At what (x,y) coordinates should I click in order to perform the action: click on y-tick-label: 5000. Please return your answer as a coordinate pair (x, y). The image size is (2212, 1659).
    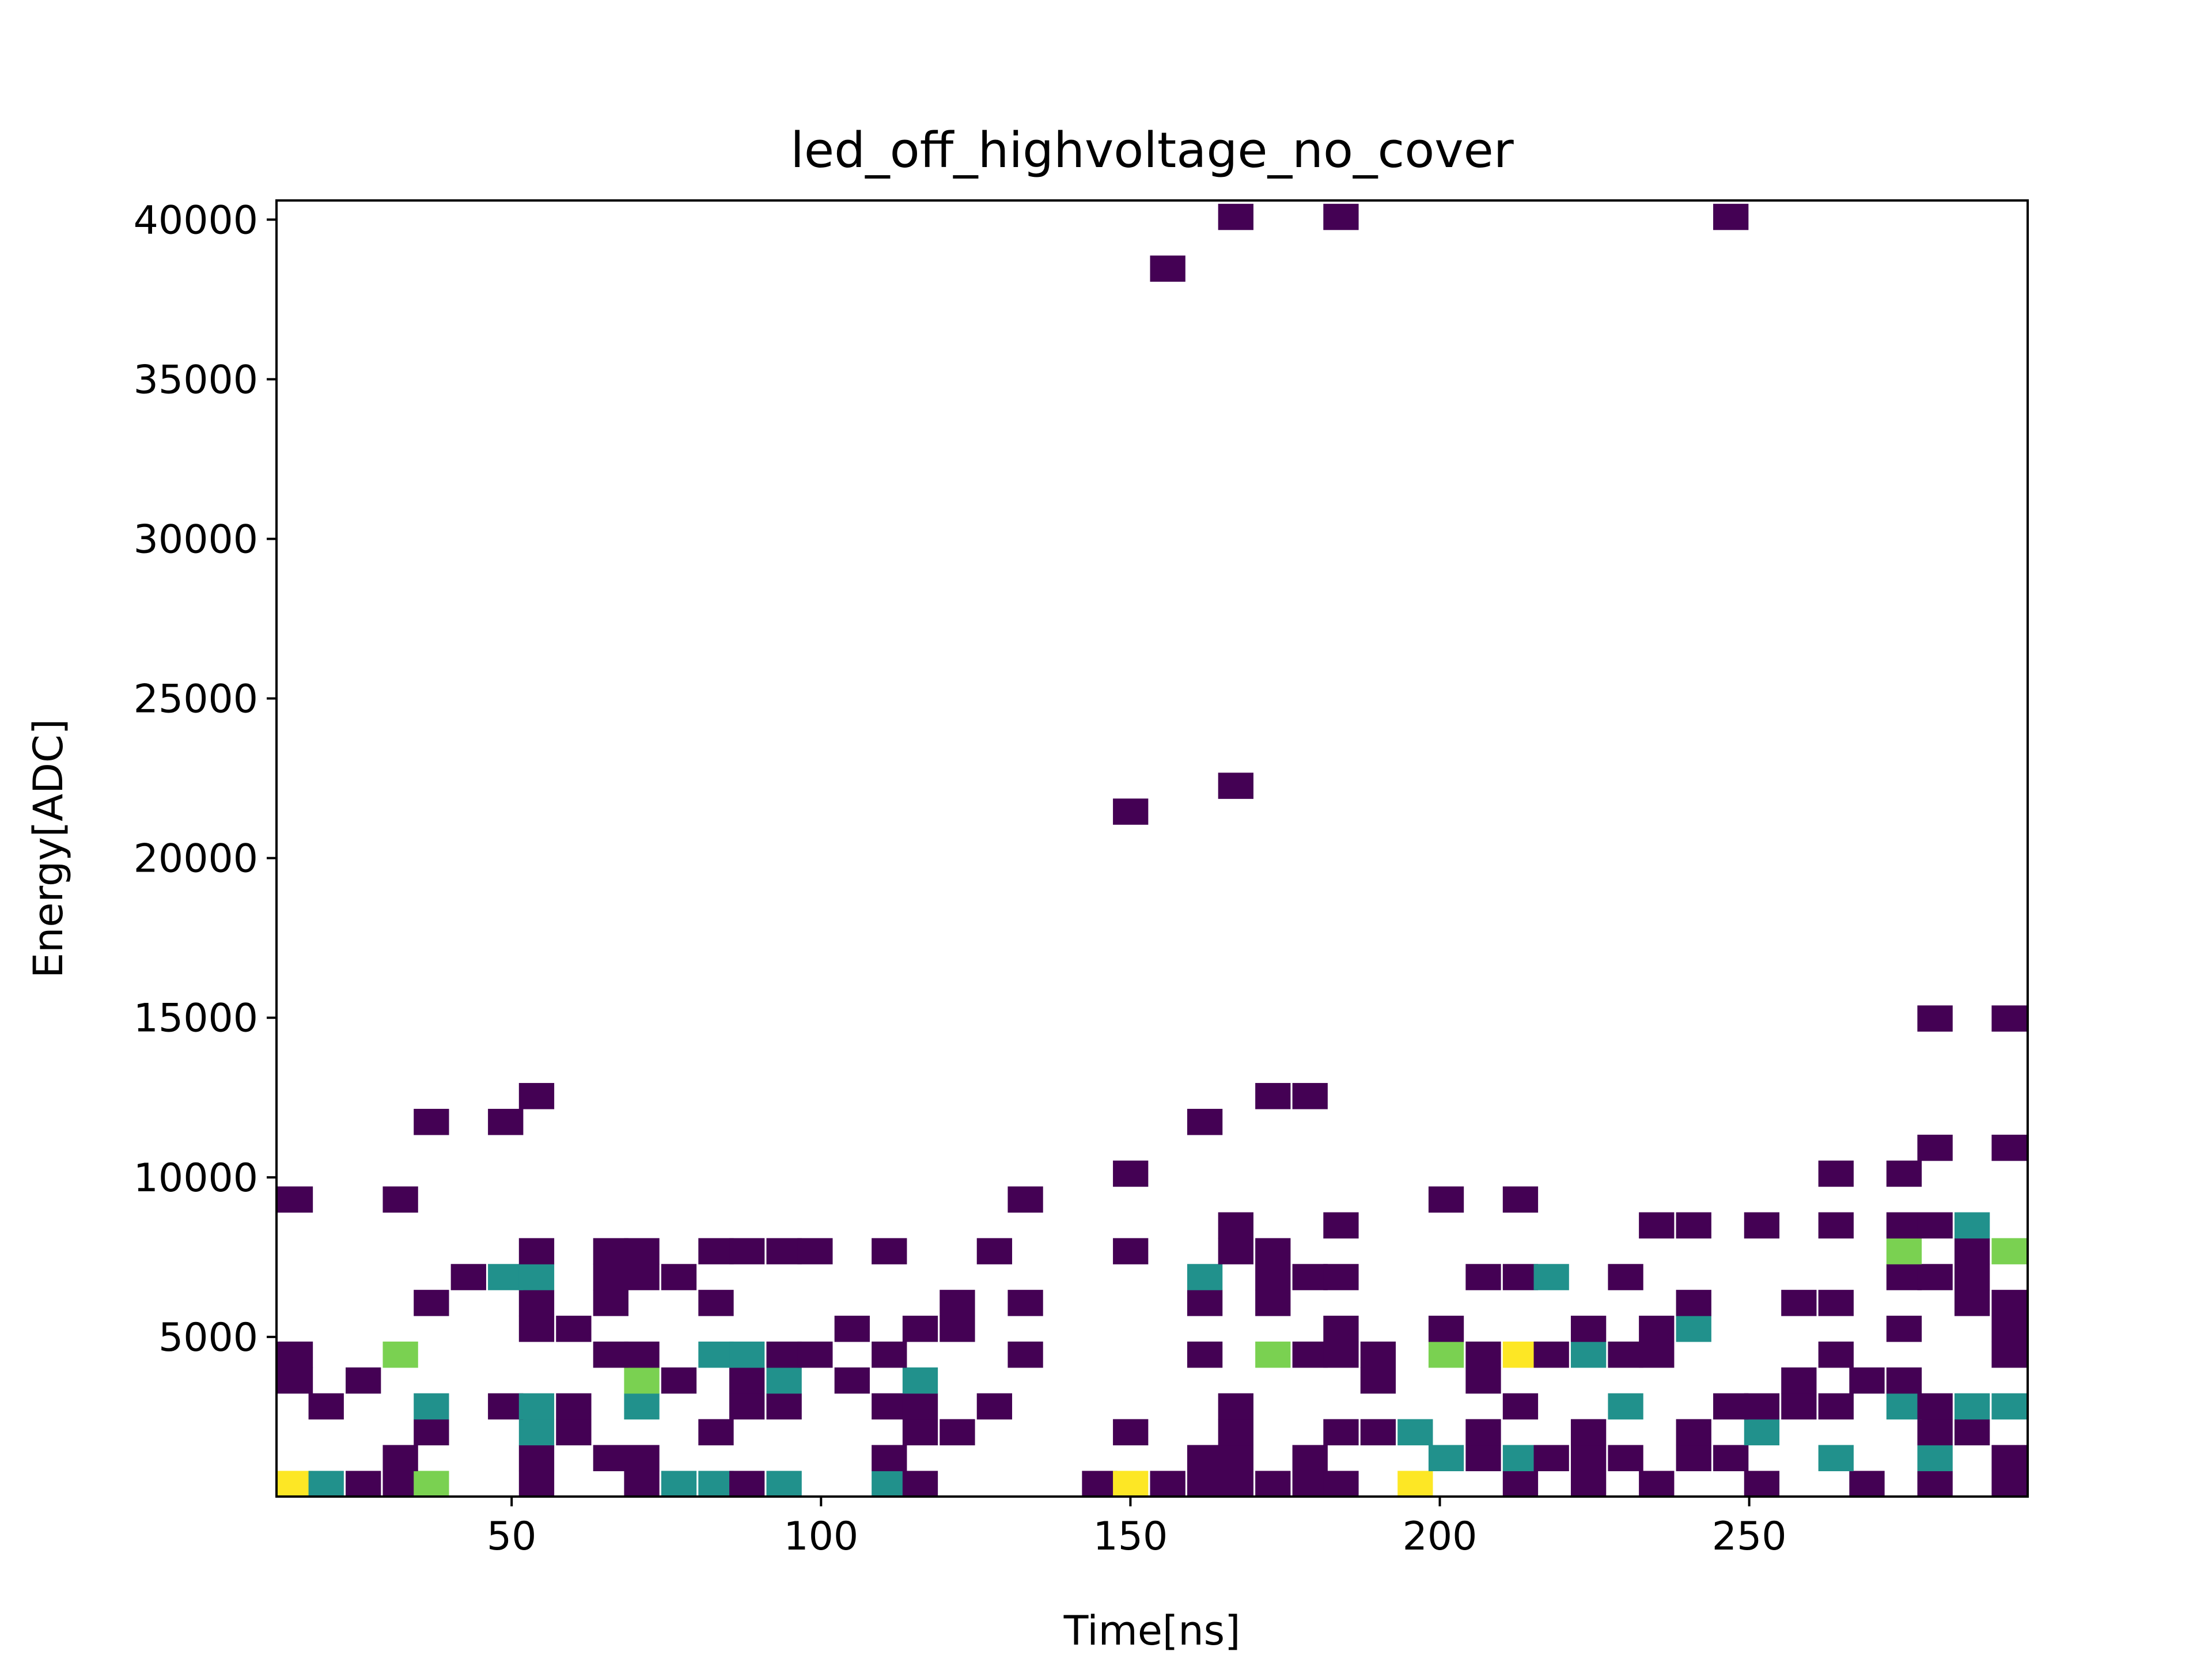
    Looking at the image, I should click on (208, 1338).